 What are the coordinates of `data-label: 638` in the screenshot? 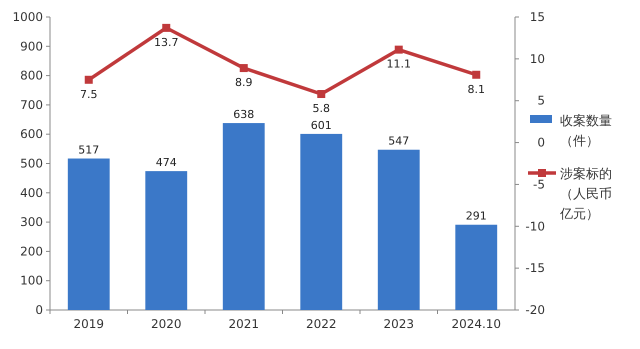 It's located at (243, 115).